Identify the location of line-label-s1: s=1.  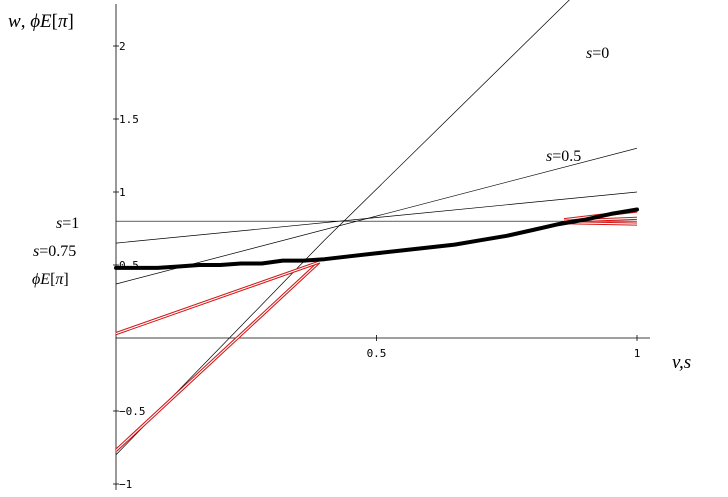
(67, 223).